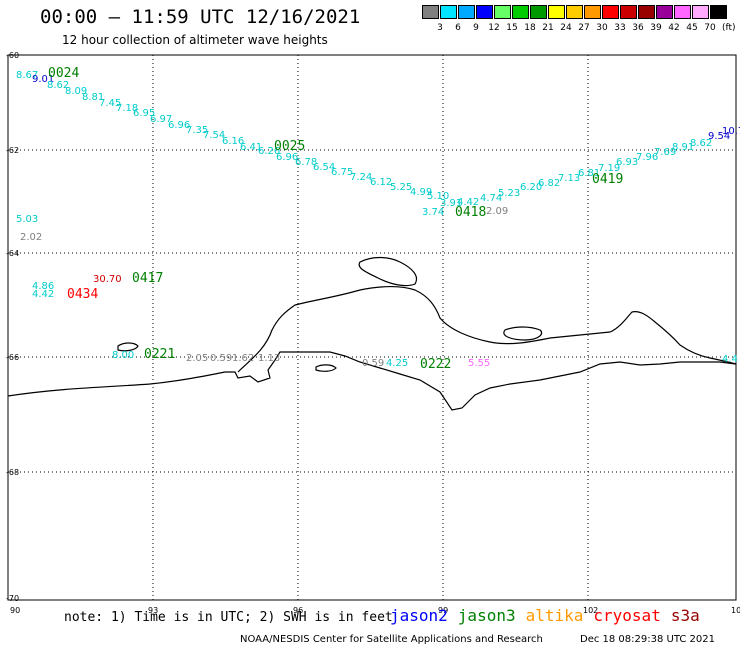  Describe the element at coordinates (269, 358) in the screenshot. I see `swh-value: 1.13` at that location.